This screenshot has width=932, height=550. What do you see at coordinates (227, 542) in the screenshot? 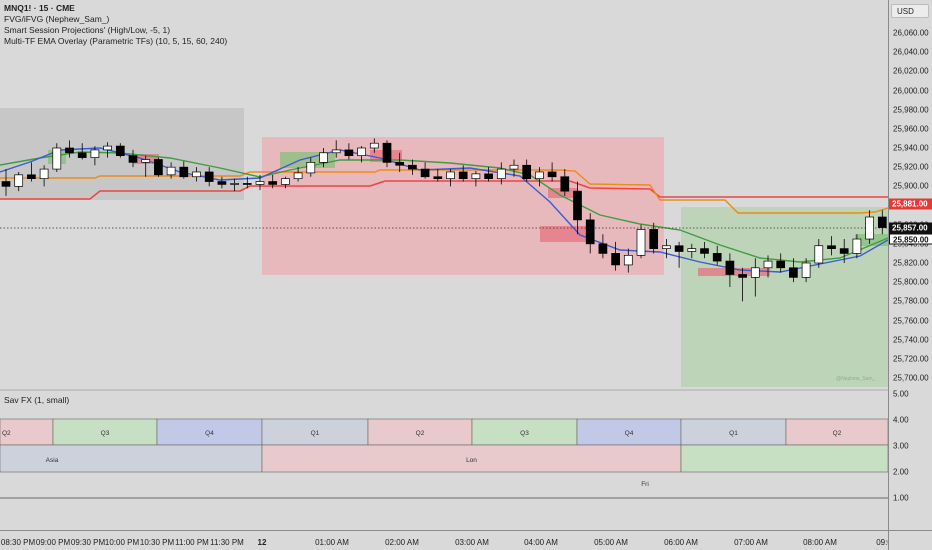
I see `time-label: 11:30 PM` at bounding box center [227, 542].